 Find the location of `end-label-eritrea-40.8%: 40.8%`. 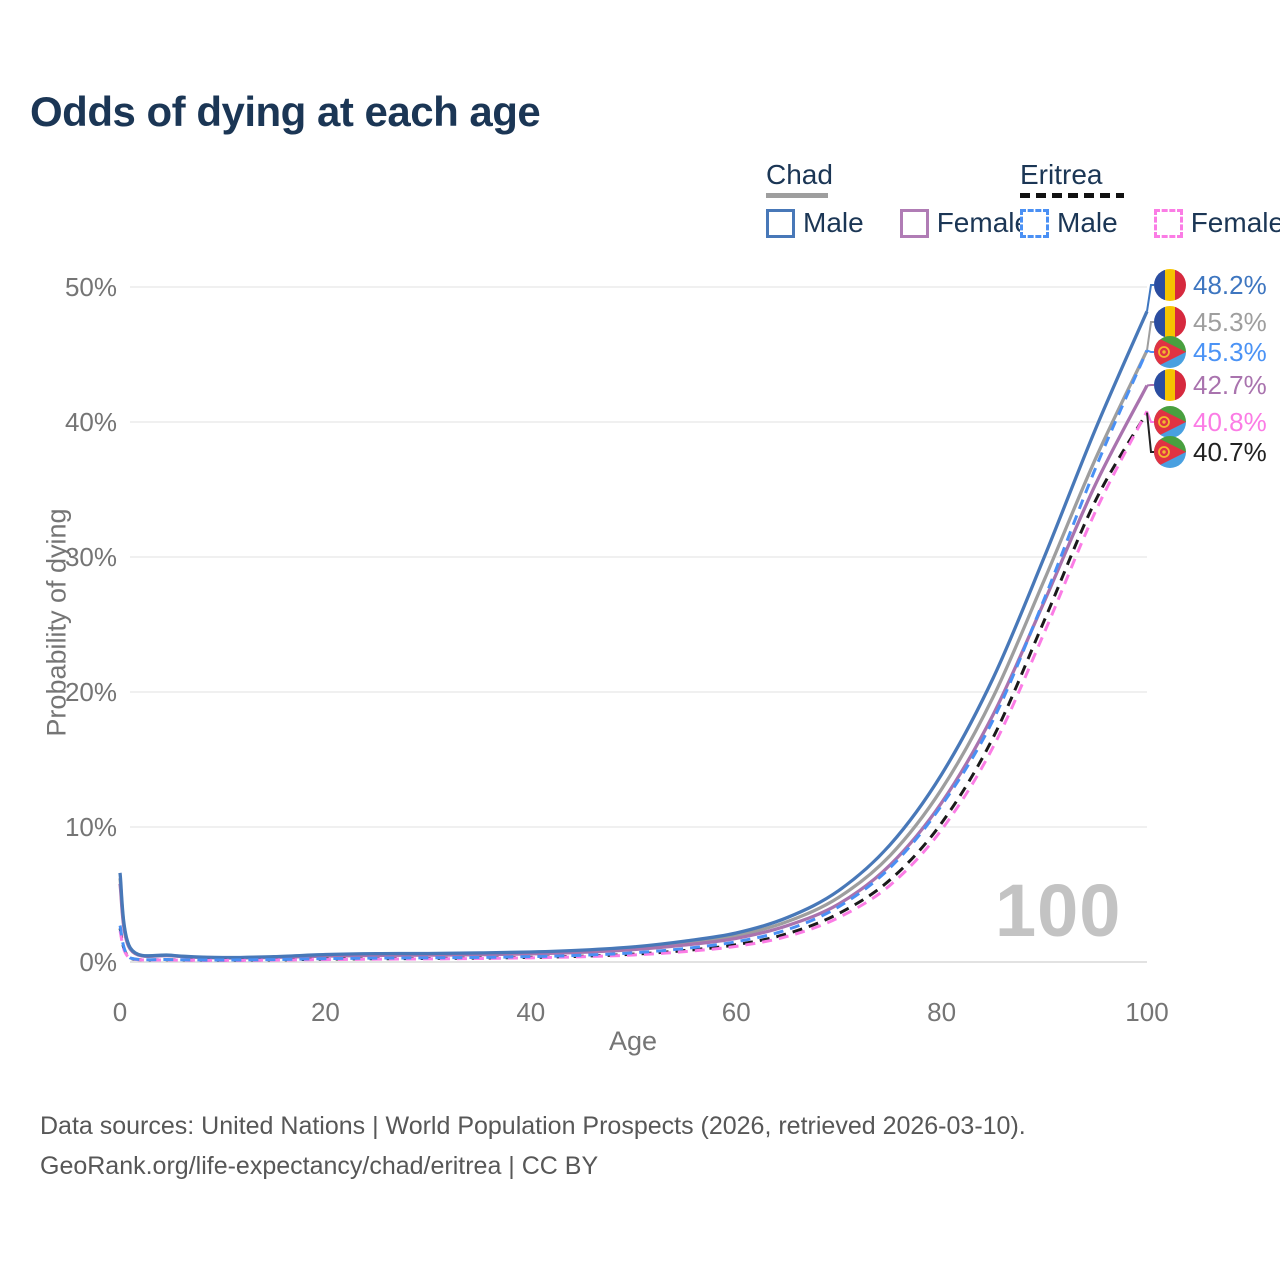

end-label-eritrea-40.8%: 40.8% is located at coordinates (1210, 422).